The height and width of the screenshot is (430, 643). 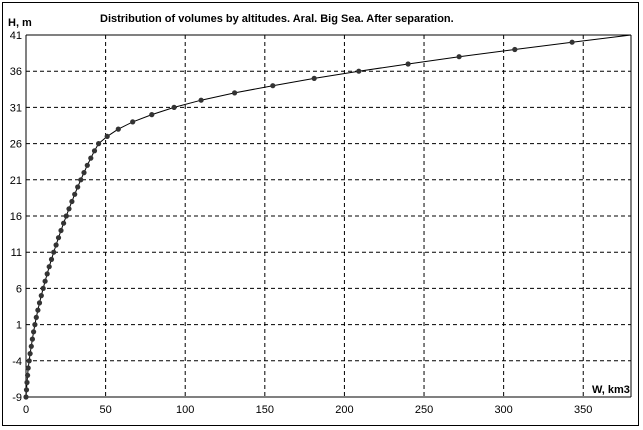 What do you see at coordinates (19, 326) in the screenshot?
I see `y-tick-label: 1` at bounding box center [19, 326].